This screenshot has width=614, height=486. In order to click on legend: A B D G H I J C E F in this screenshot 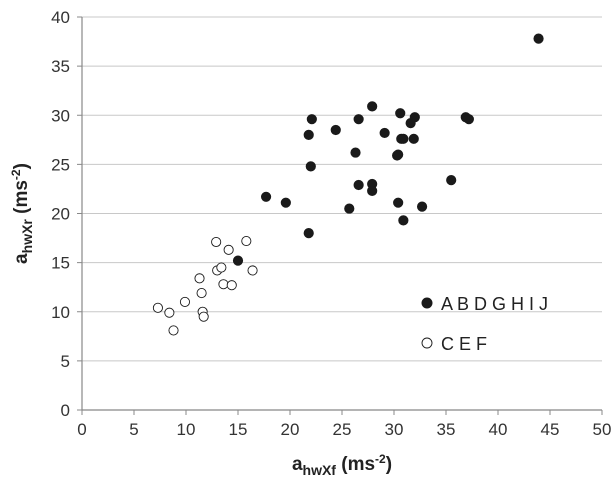, I will do `click(484, 324)`.